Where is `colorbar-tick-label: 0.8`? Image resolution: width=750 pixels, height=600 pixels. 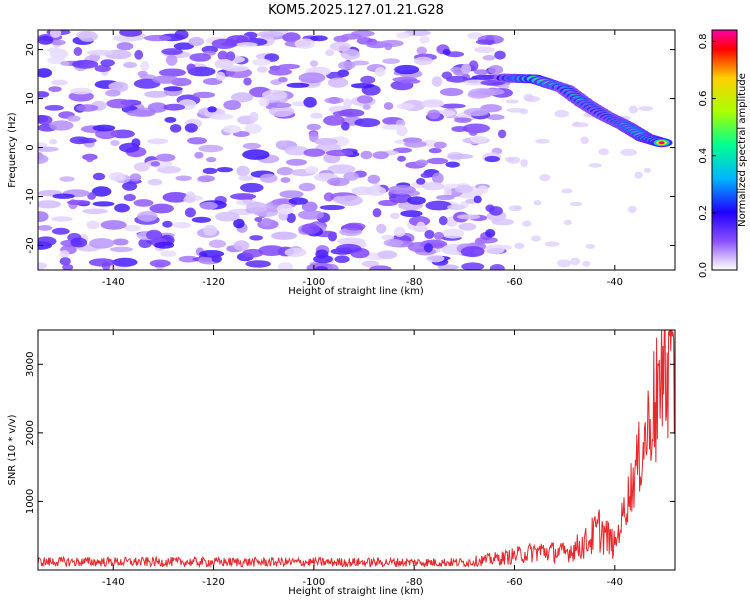 colorbar-tick-label: 0.8 is located at coordinates (703, 41).